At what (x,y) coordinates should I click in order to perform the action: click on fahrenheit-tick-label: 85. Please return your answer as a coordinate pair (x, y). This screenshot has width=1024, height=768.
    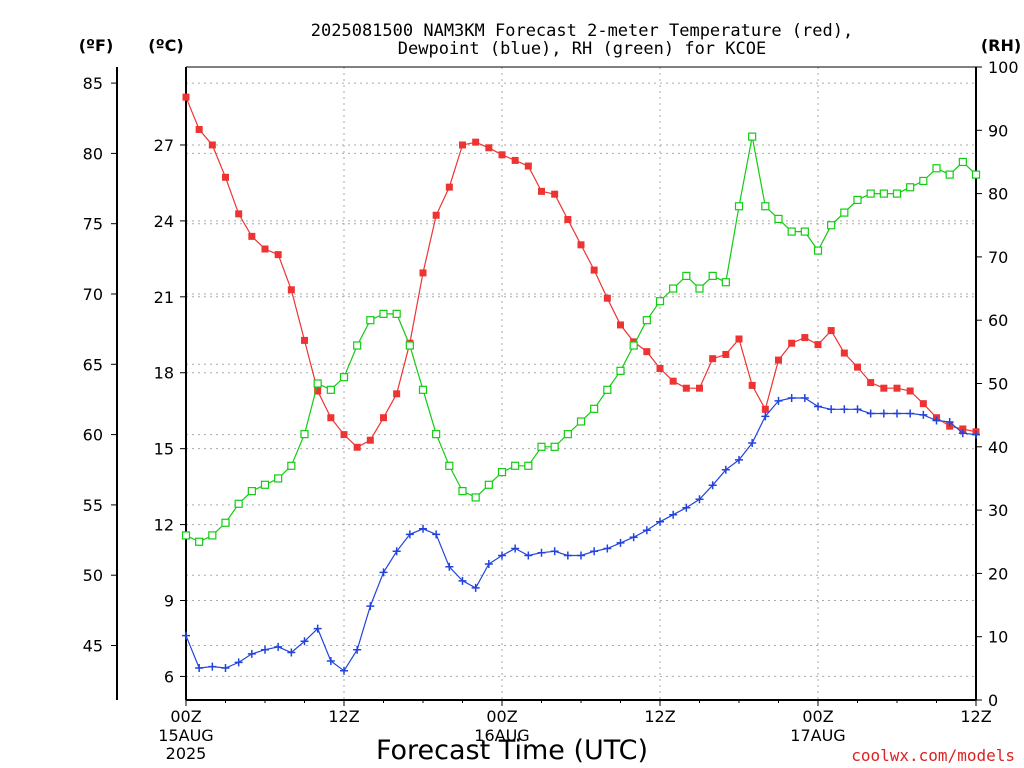
    Looking at the image, I should click on (93, 83).